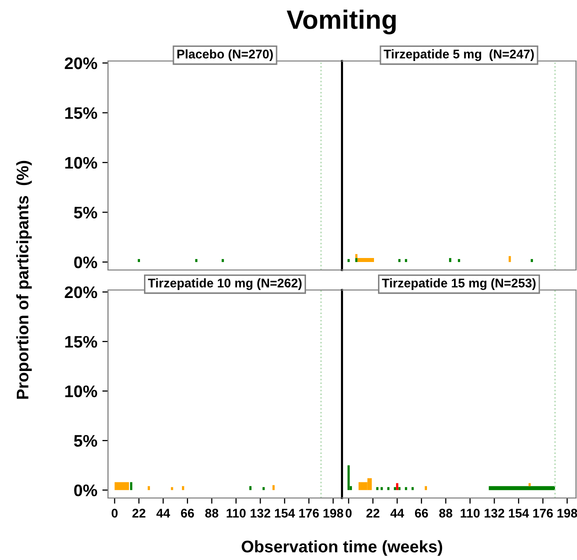 Image resolution: width=577 pixels, height=560 pixels. What do you see at coordinates (24, 279) in the screenshot?
I see `y-axis-title: Proportion of participants (%)` at bounding box center [24, 279].